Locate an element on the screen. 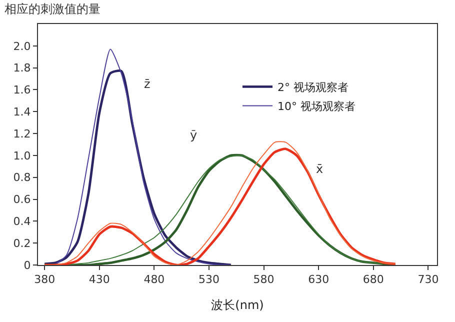 Image resolution: width=455 pixels, height=322 pixels. y-tick-label: 0.4 is located at coordinates (22, 221).